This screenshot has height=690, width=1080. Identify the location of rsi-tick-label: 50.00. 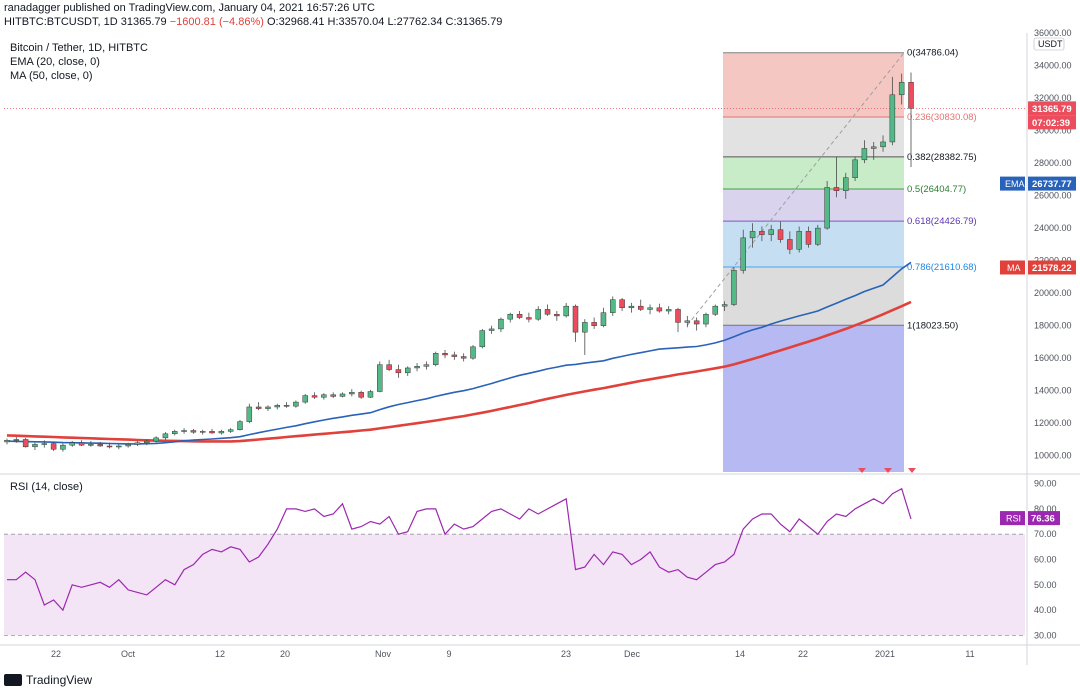
(1045, 585).